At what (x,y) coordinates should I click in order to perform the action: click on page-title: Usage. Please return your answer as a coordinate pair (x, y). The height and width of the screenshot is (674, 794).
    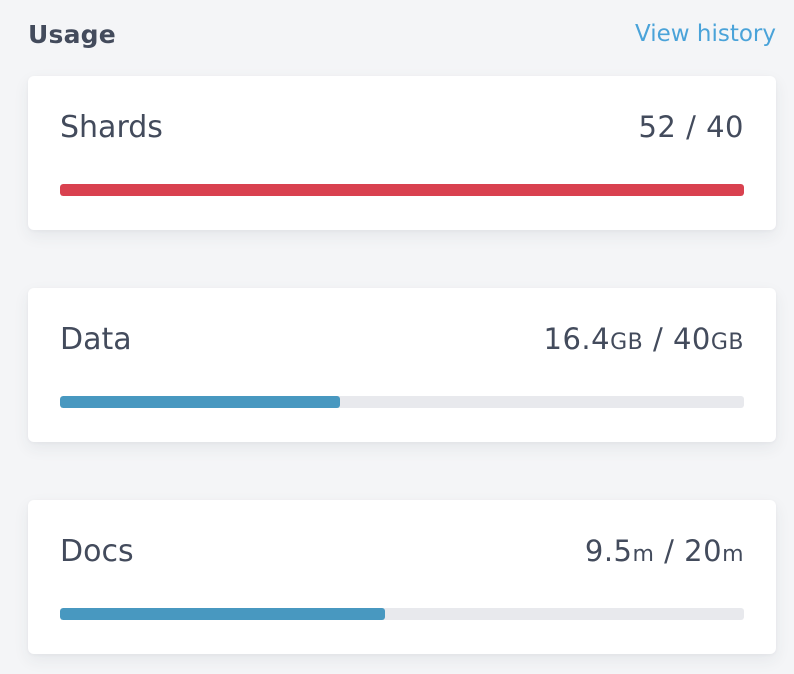
    Looking at the image, I should click on (72, 34).